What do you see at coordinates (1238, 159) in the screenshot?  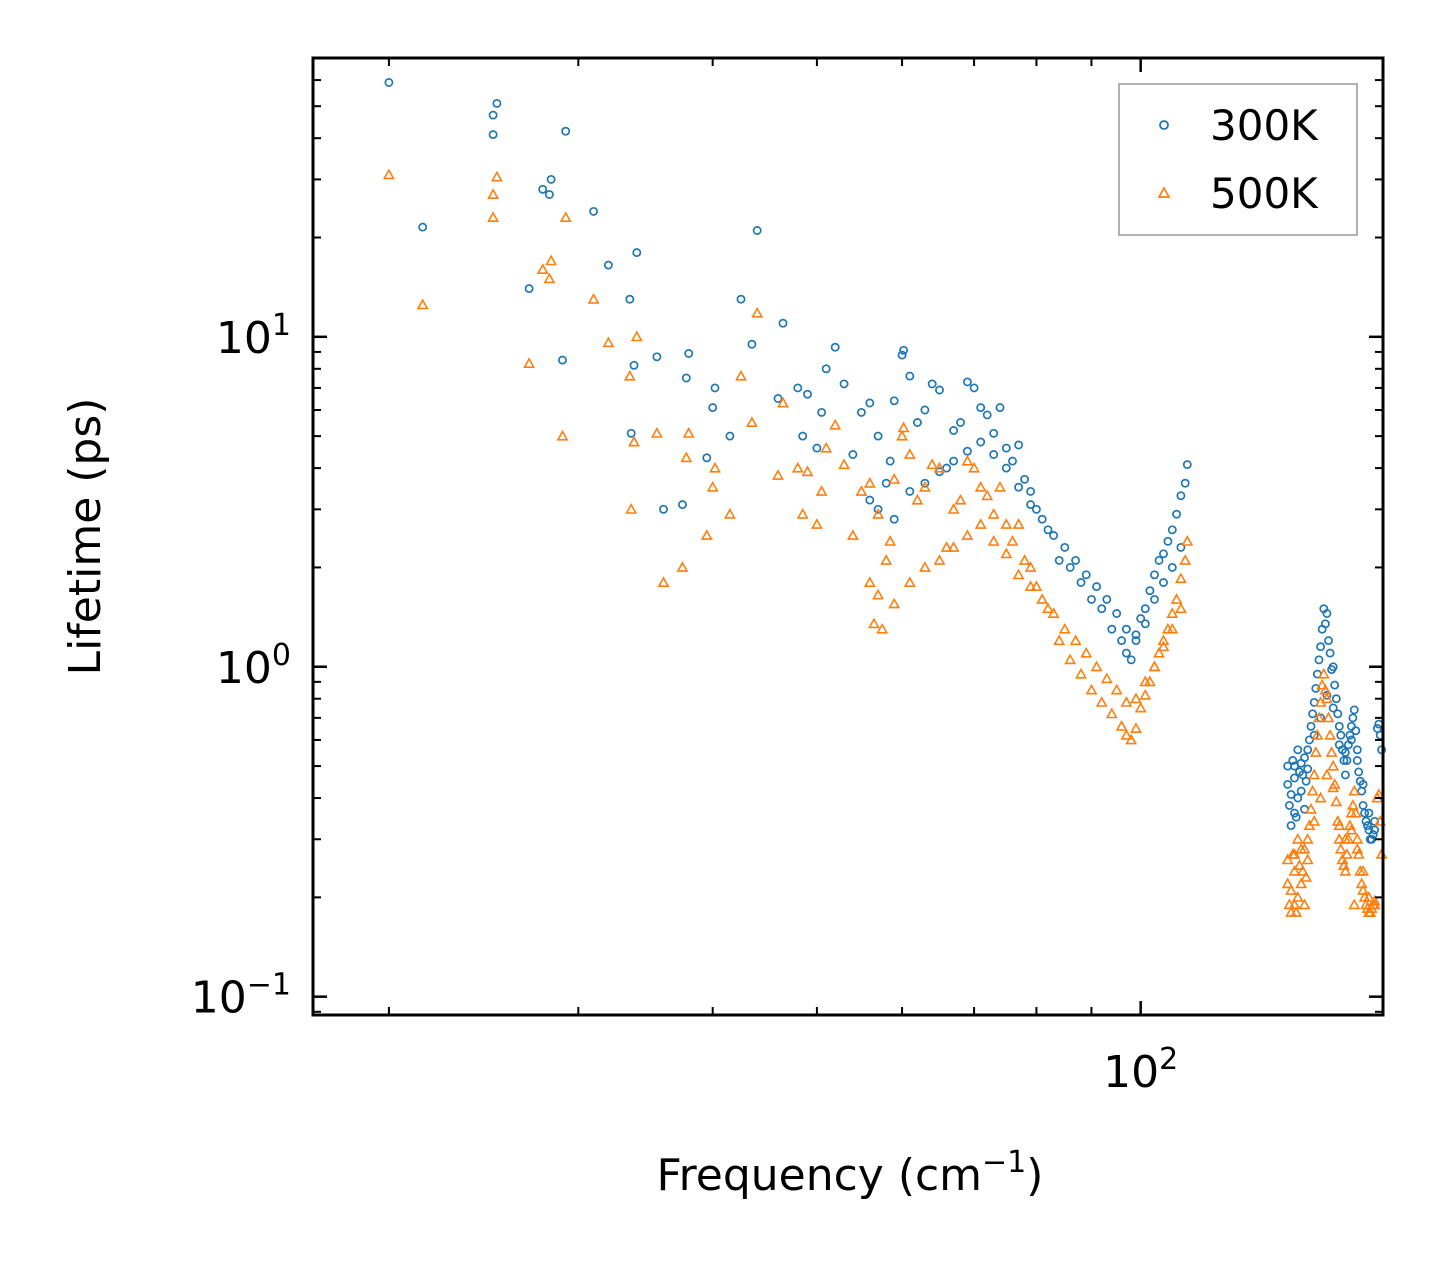 I see `legend-frame` at bounding box center [1238, 159].